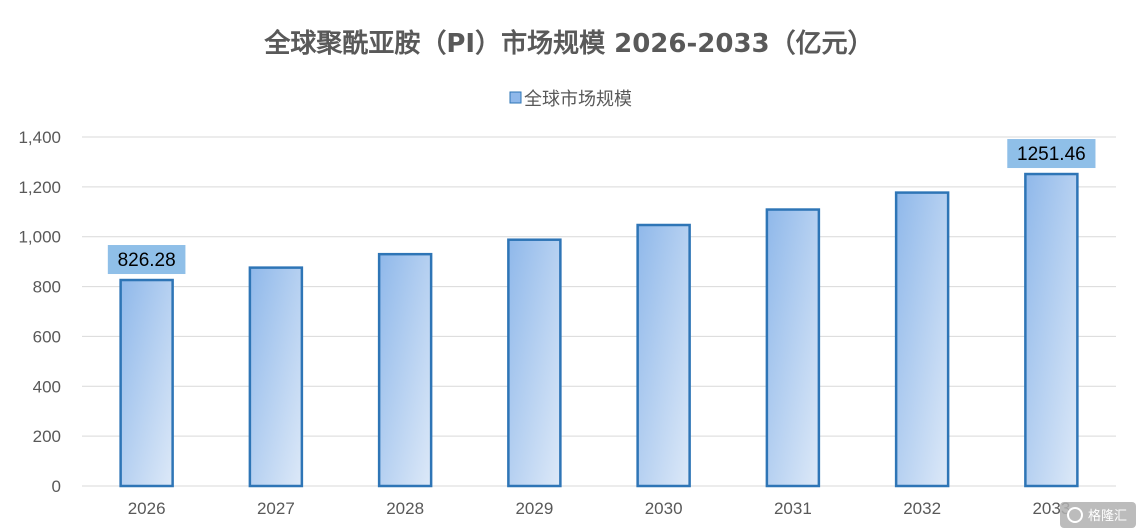 This screenshot has height=532, width=1139. I want to click on svg-text: 1251.46, so click(1051, 154).